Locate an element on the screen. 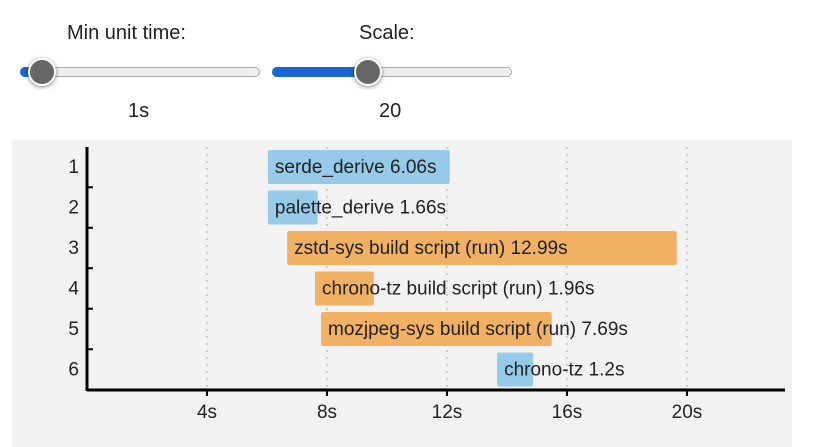  control-value: 20 is located at coordinates (390, 111).